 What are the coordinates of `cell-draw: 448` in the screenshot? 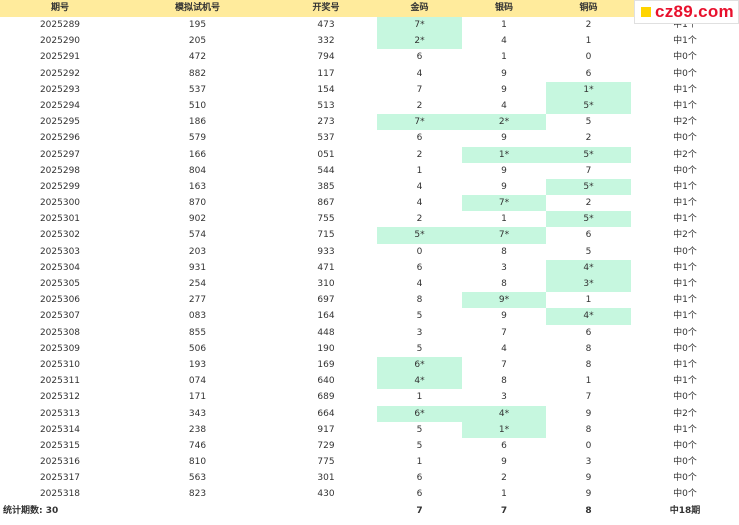 It's located at (326, 332).